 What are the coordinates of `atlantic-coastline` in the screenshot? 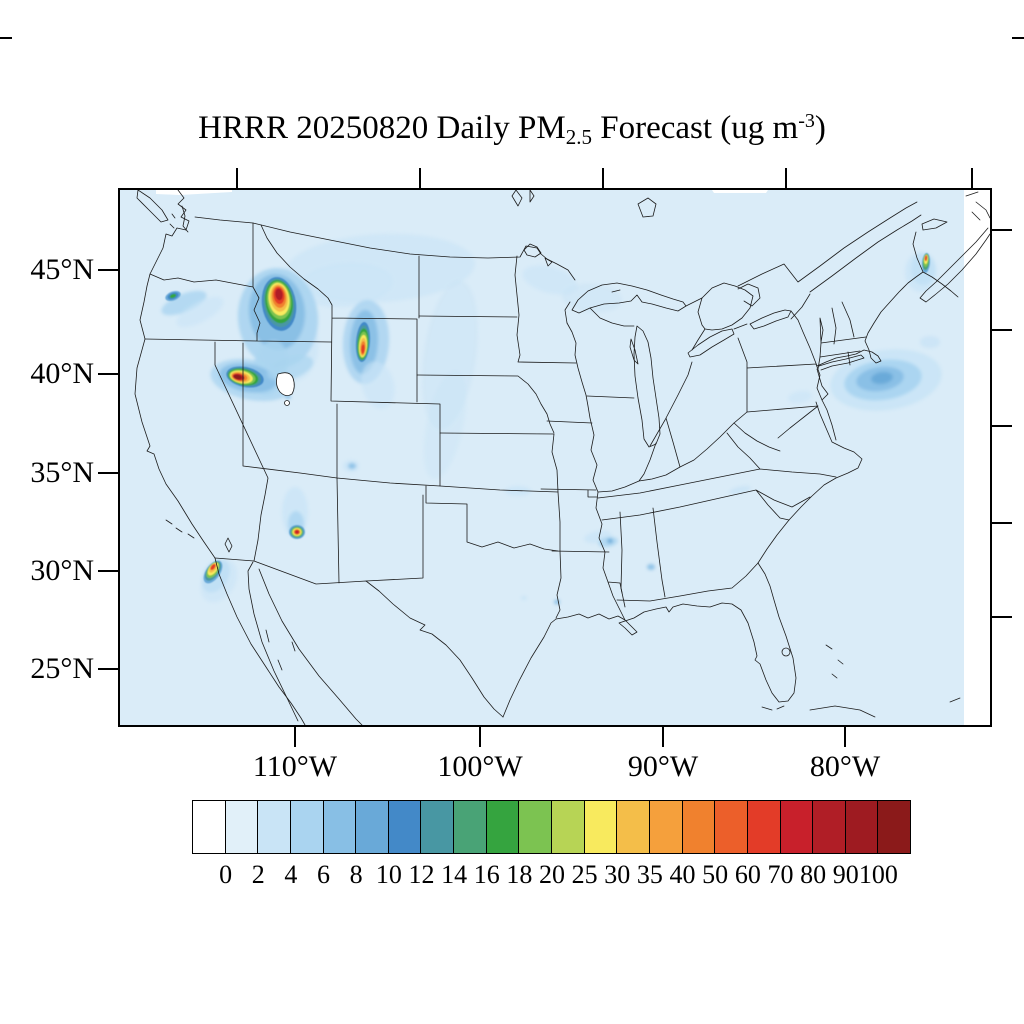 It's located at (840, 417).